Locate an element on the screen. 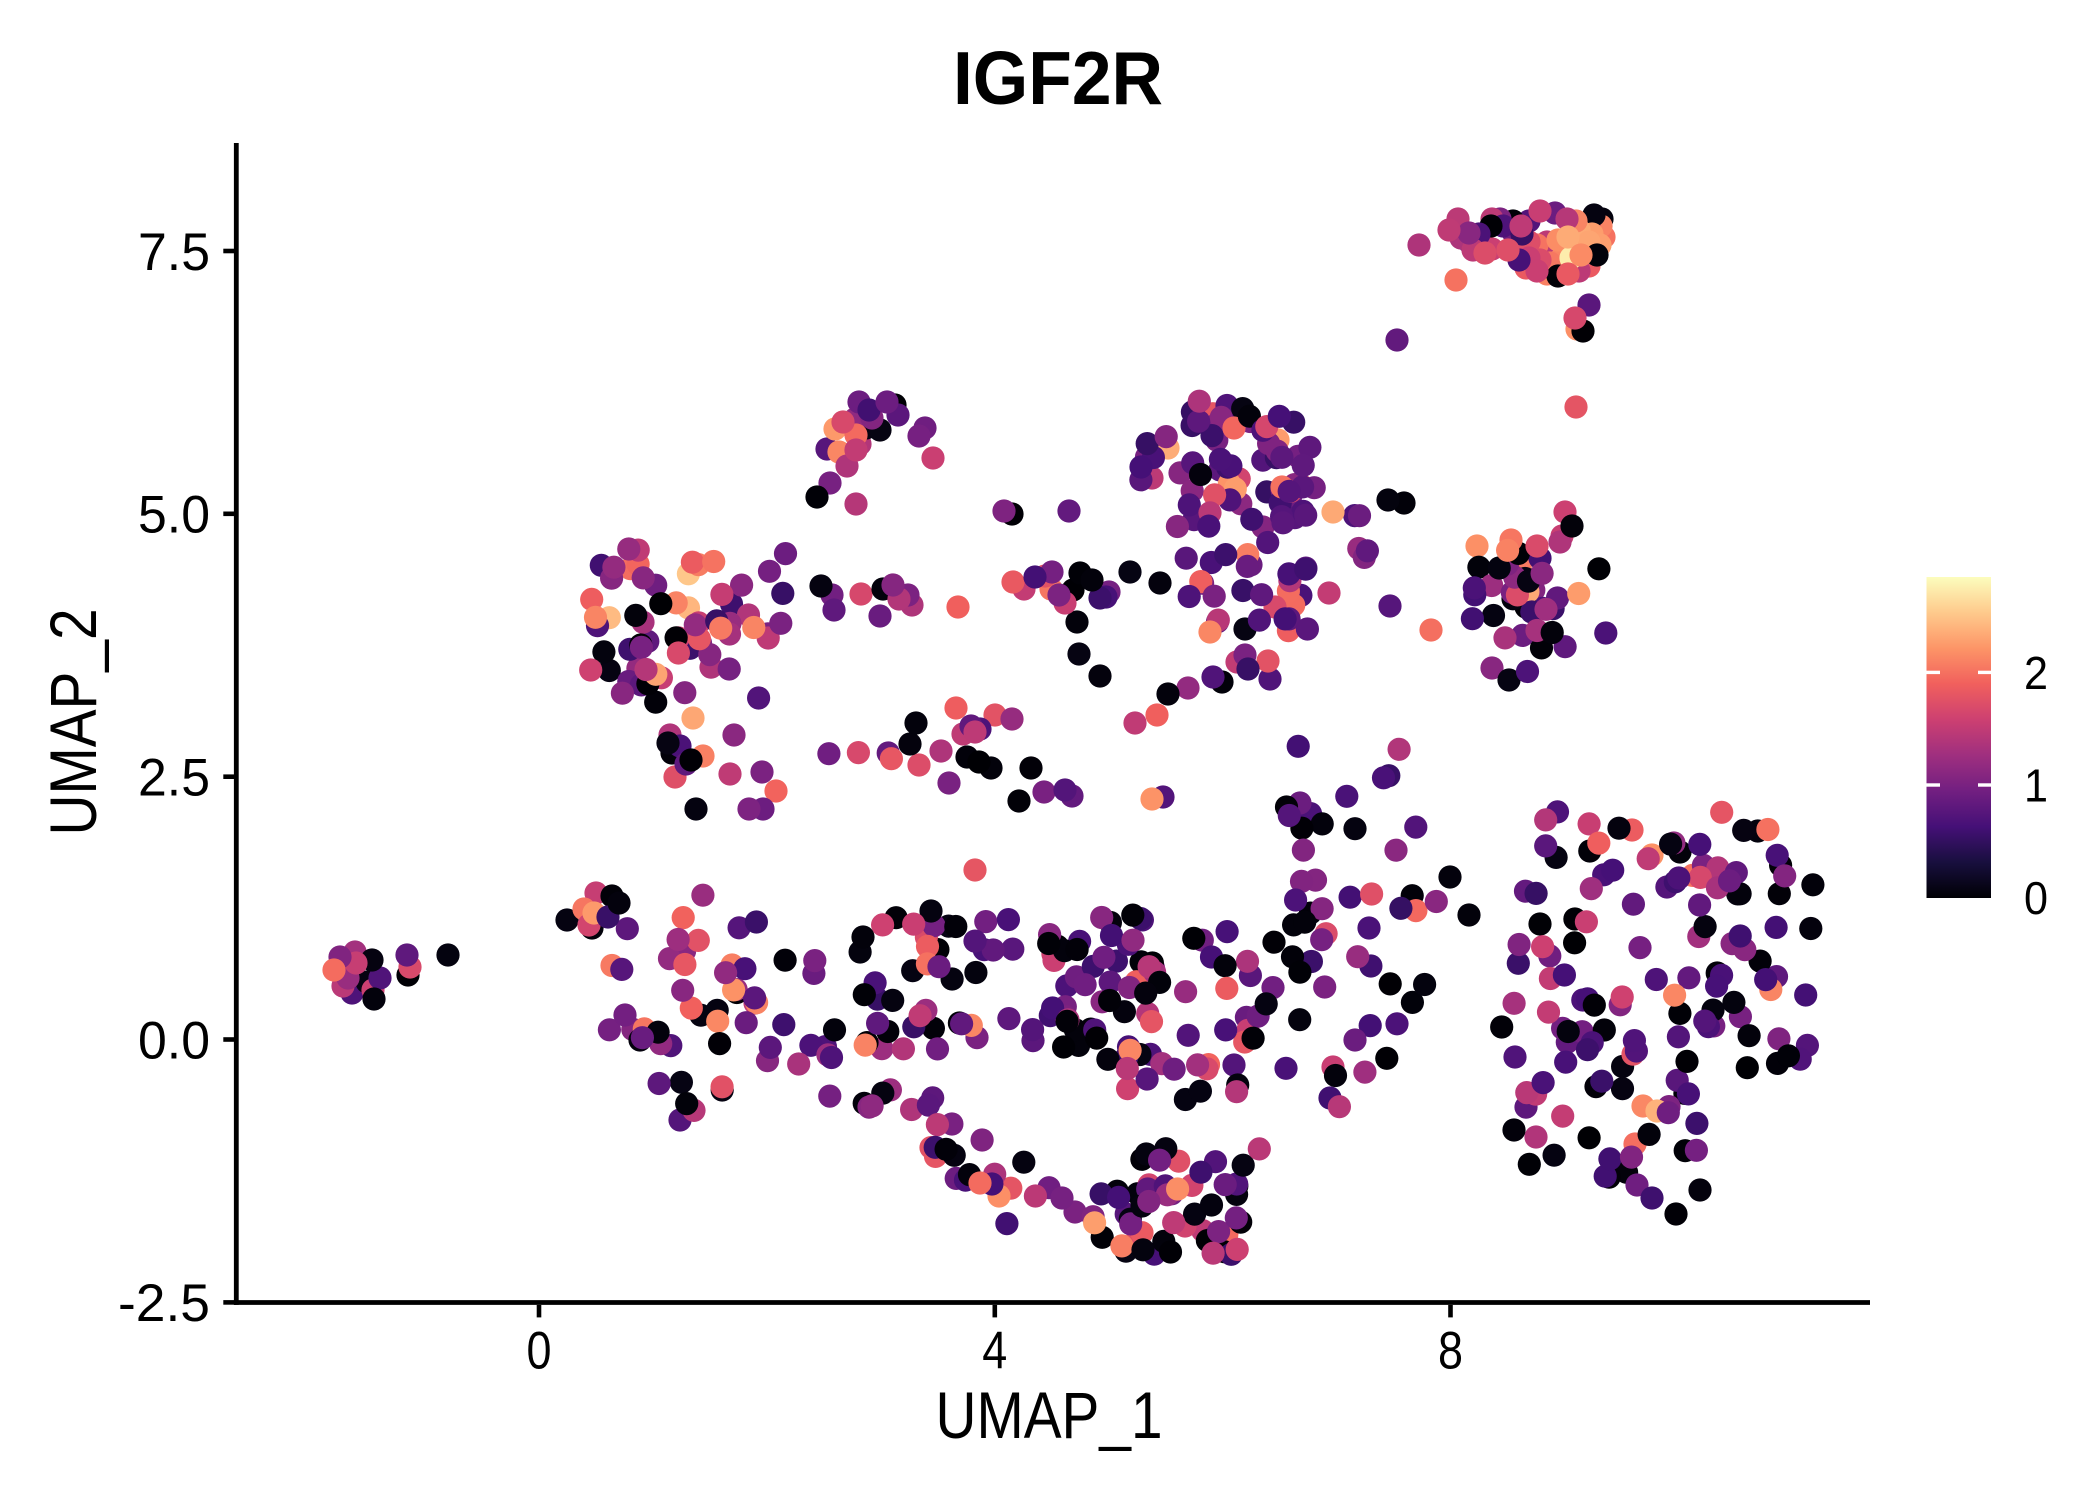 The image size is (2100, 1500). svg-text: IGF2R is located at coordinates (1058, 78).